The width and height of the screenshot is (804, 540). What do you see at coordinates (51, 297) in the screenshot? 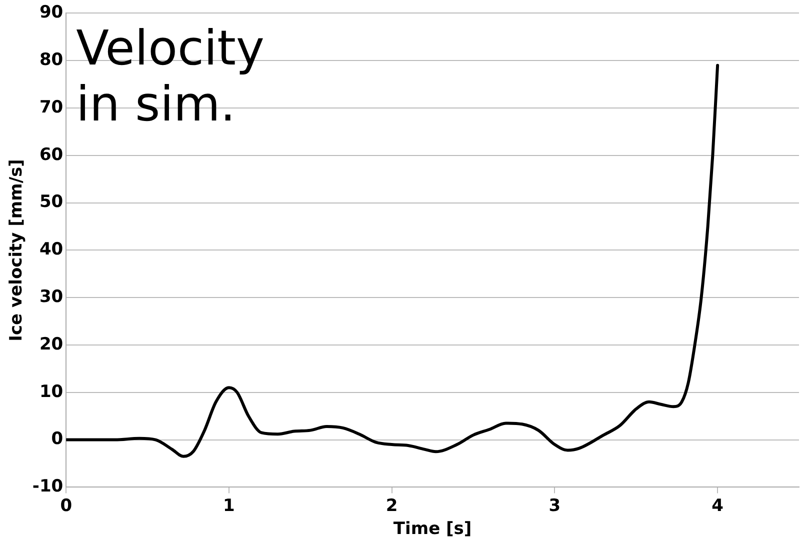
I see `y-tick-label: 30` at bounding box center [51, 297].